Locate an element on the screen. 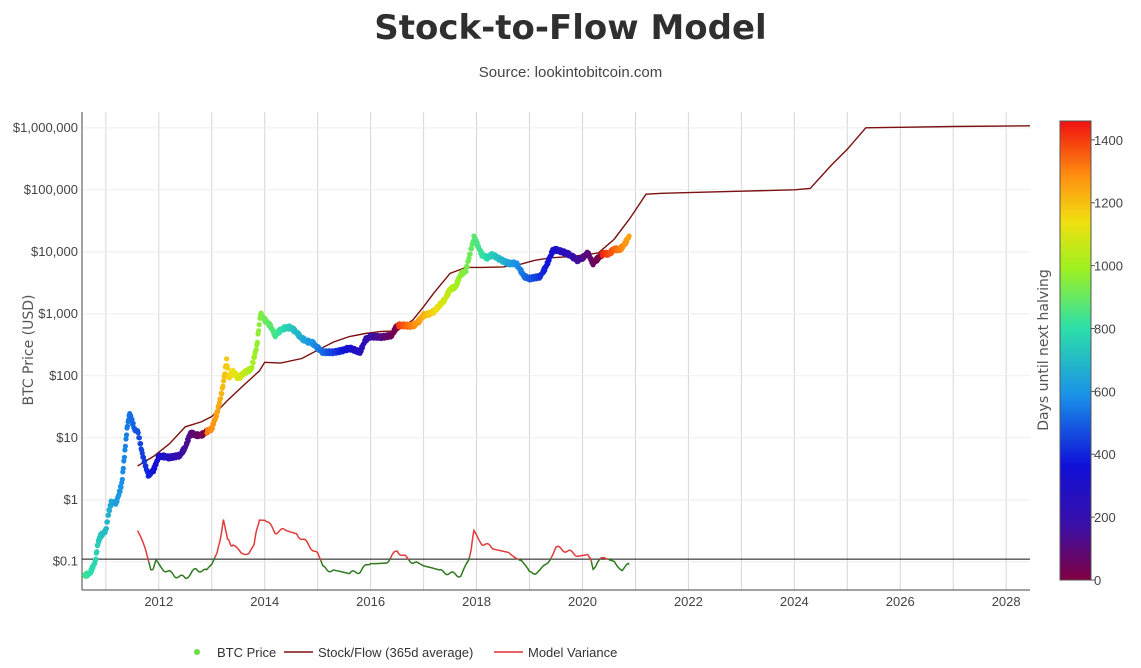  legend-btc-label: BTC Price is located at coordinates (246, 652).